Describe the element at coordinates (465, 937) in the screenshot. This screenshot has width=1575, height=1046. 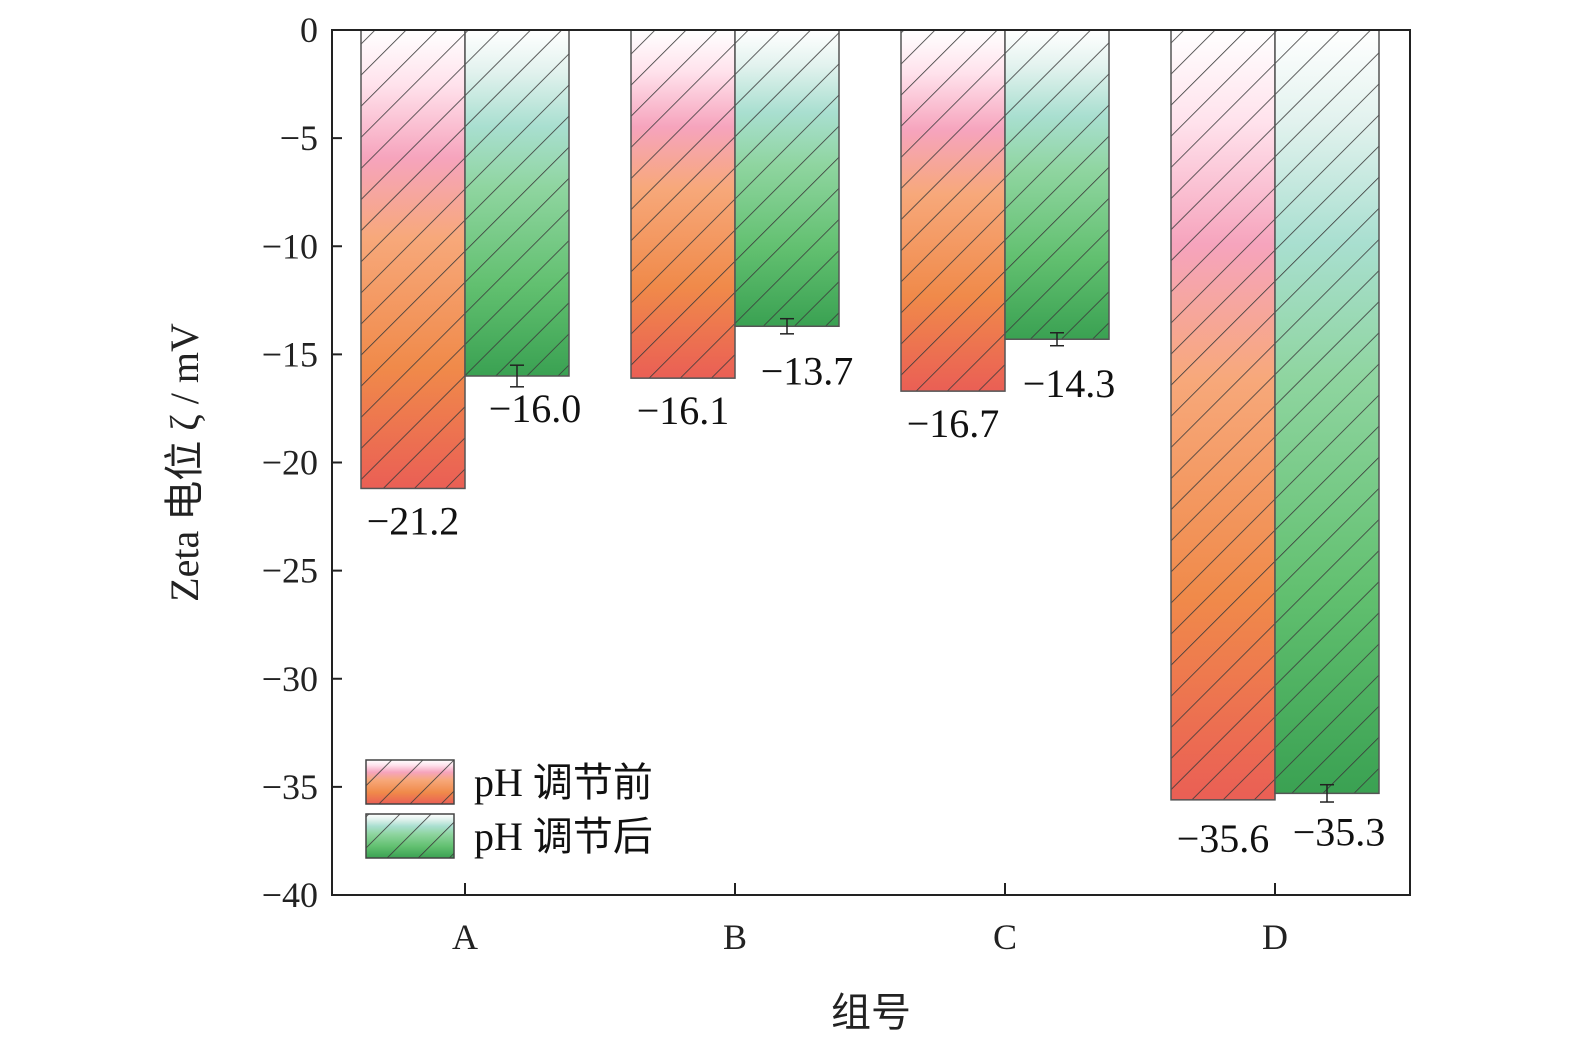
I see `x-tick-label: A` at that location.